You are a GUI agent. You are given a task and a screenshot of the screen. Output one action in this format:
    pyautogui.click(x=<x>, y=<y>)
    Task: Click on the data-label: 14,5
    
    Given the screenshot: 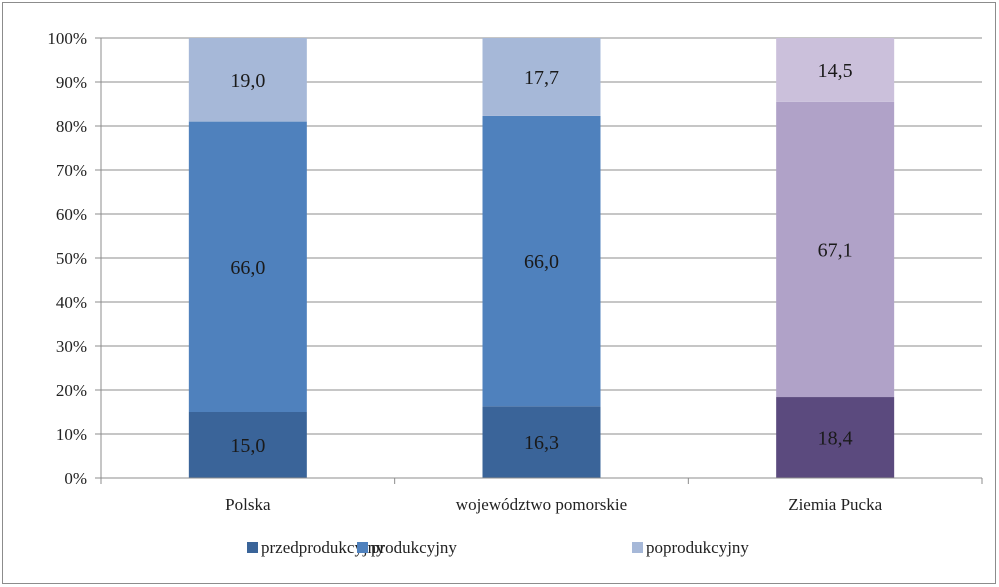 What is the action you would take?
    pyautogui.click(x=835, y=71)
    